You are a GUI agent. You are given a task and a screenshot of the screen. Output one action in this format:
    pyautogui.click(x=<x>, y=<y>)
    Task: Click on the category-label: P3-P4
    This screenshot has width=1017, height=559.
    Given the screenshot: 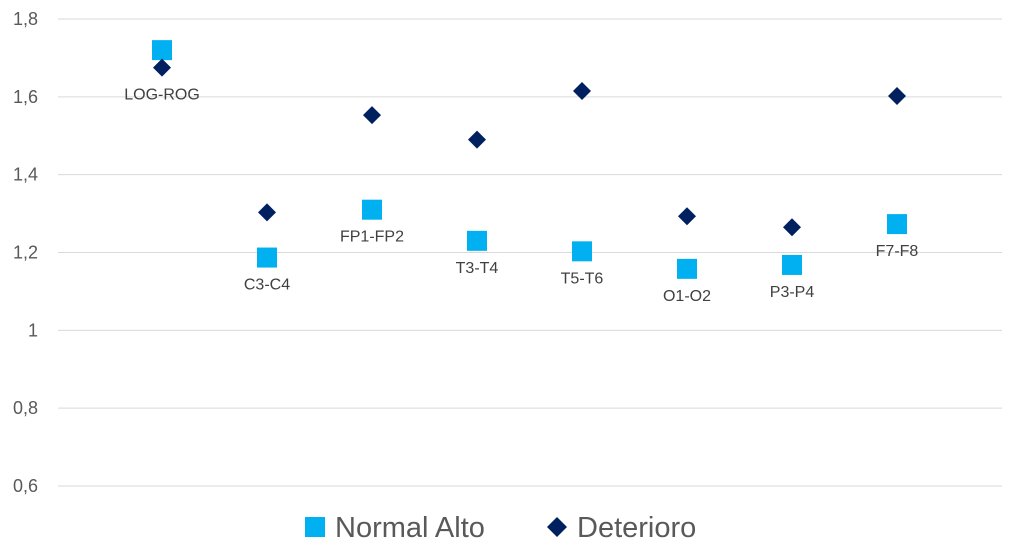 What is the action you would take?
    pyautogui.click(x=792, y=292)
    